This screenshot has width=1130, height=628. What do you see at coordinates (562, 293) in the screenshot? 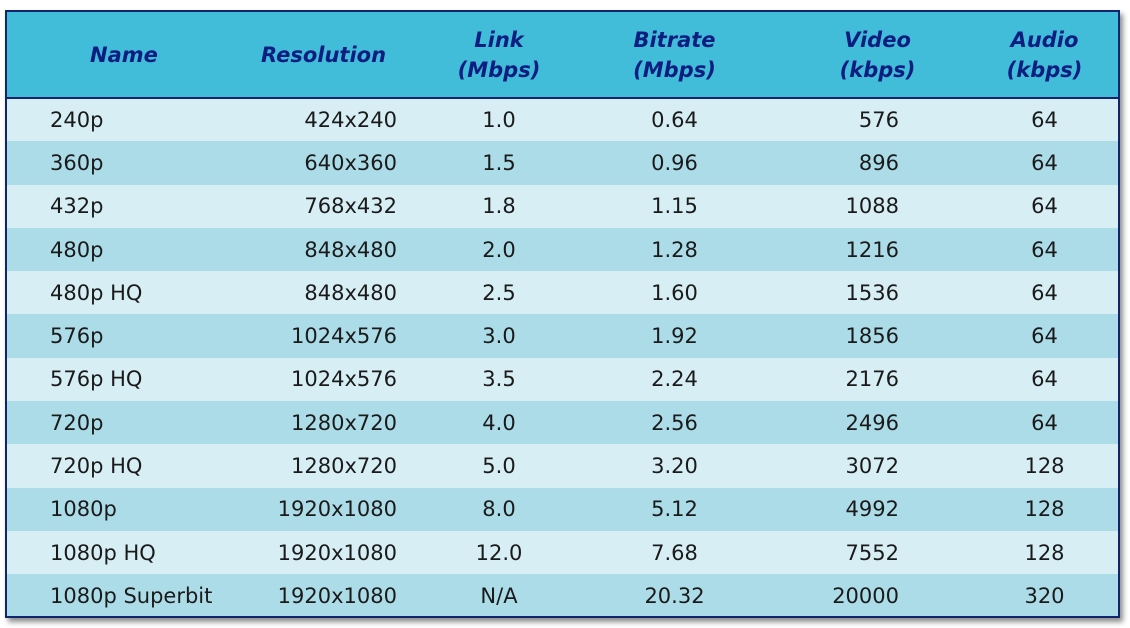
I see `table-row: 480p HQ 848x480 2.5 1.60 1536 64` at bounding box center [562, 293].